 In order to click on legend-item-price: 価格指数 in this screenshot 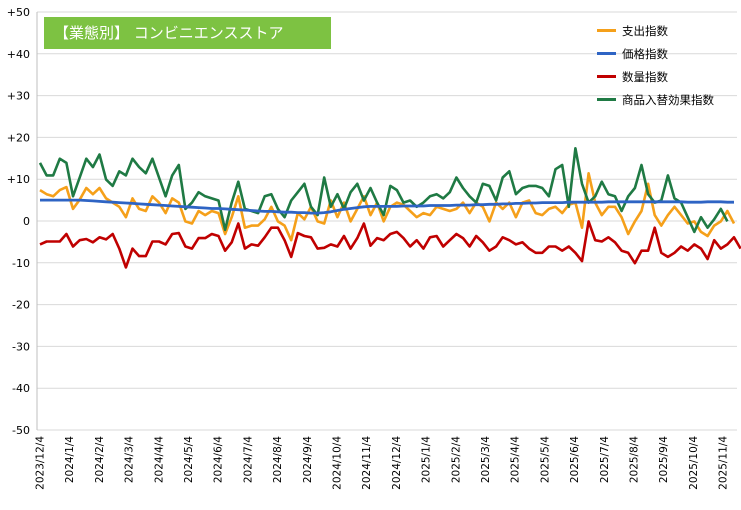, I will do `click(655, 53)`.